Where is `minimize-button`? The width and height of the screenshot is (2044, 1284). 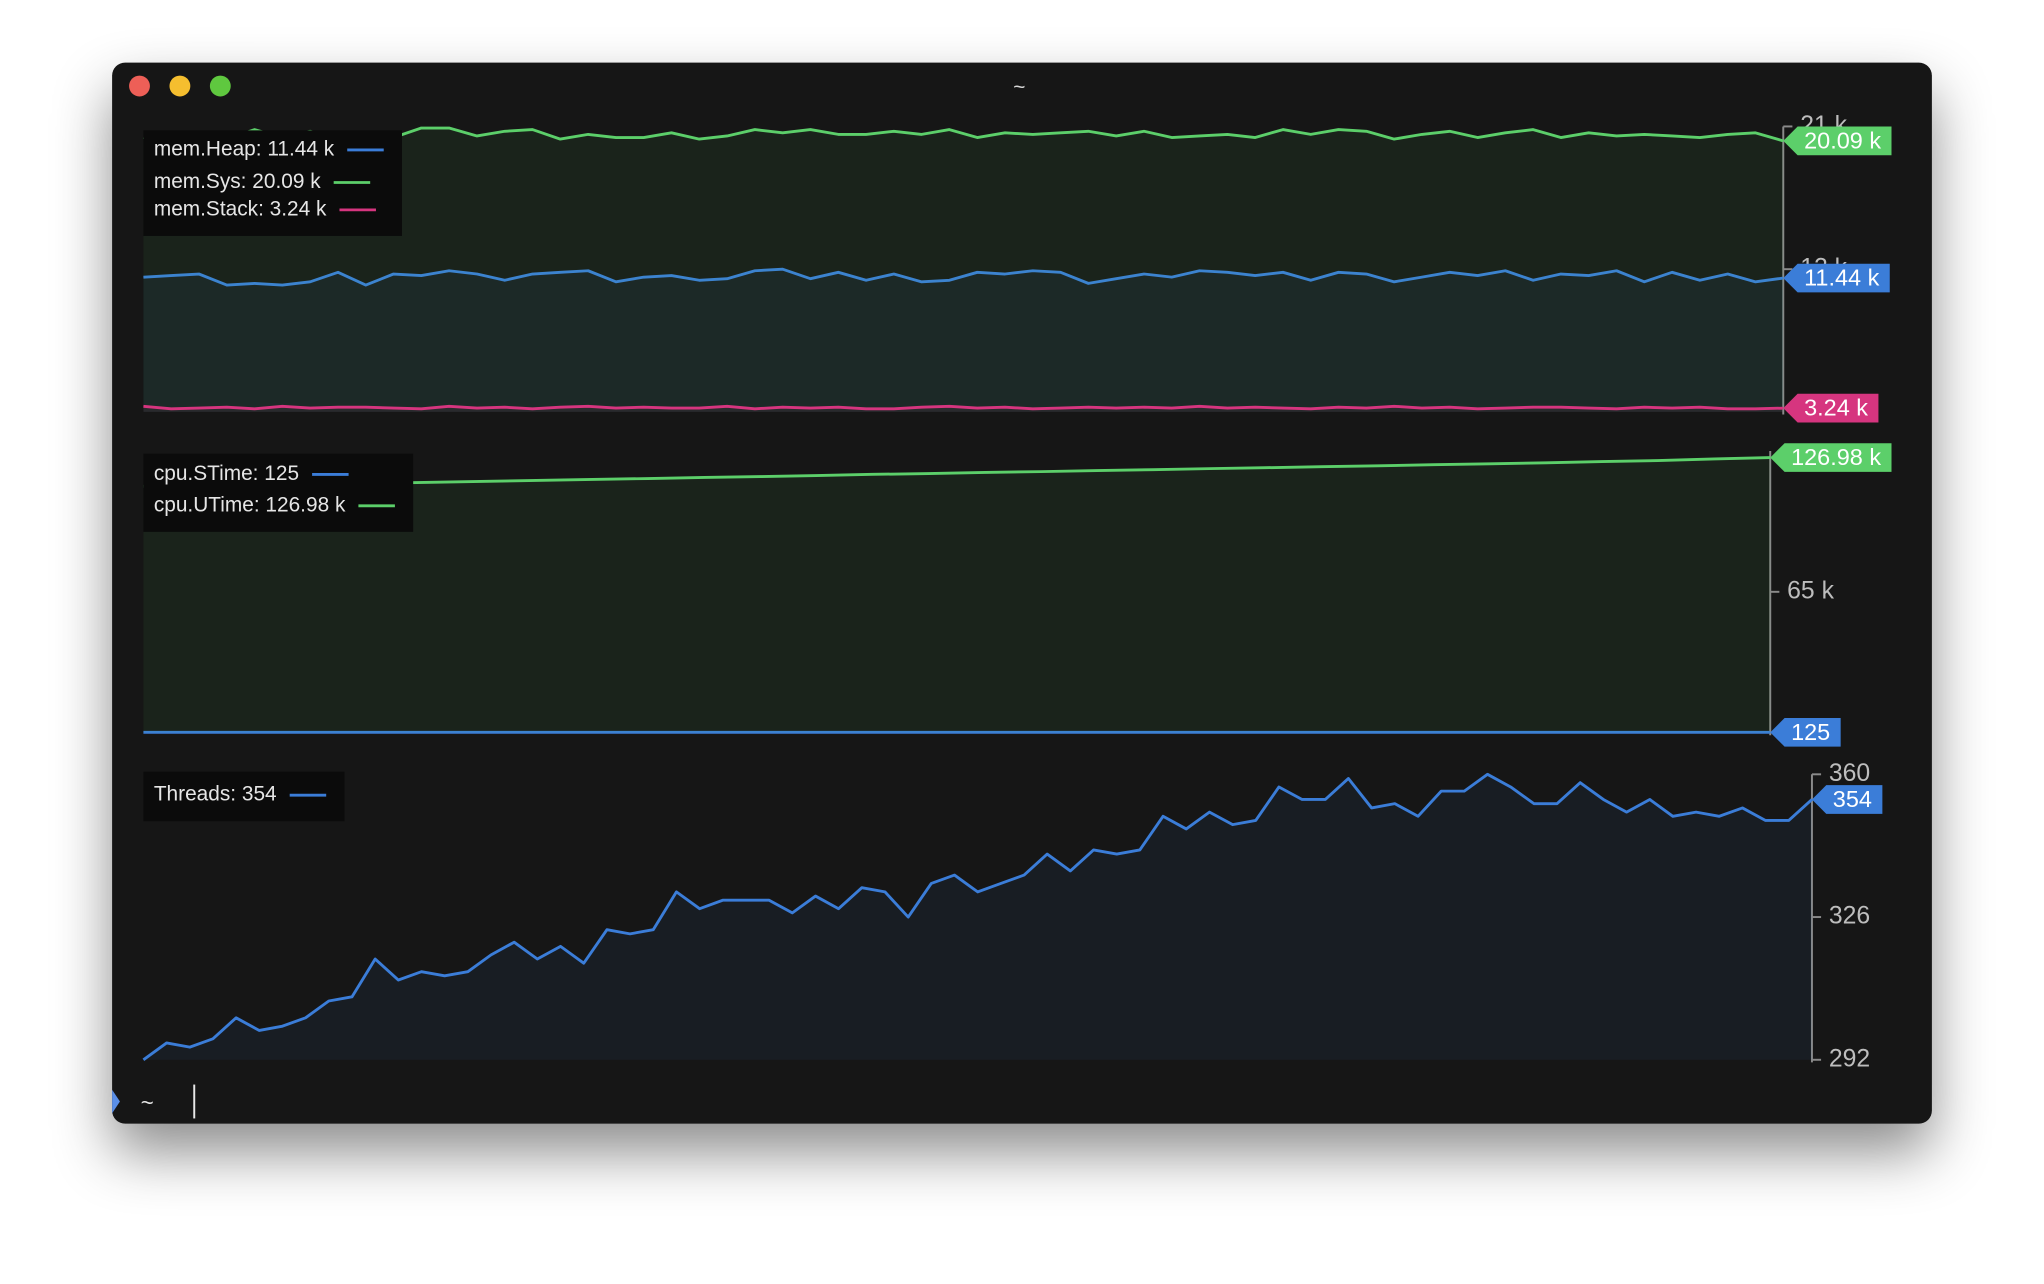 minimize-button is located at coordinates (180, 86).